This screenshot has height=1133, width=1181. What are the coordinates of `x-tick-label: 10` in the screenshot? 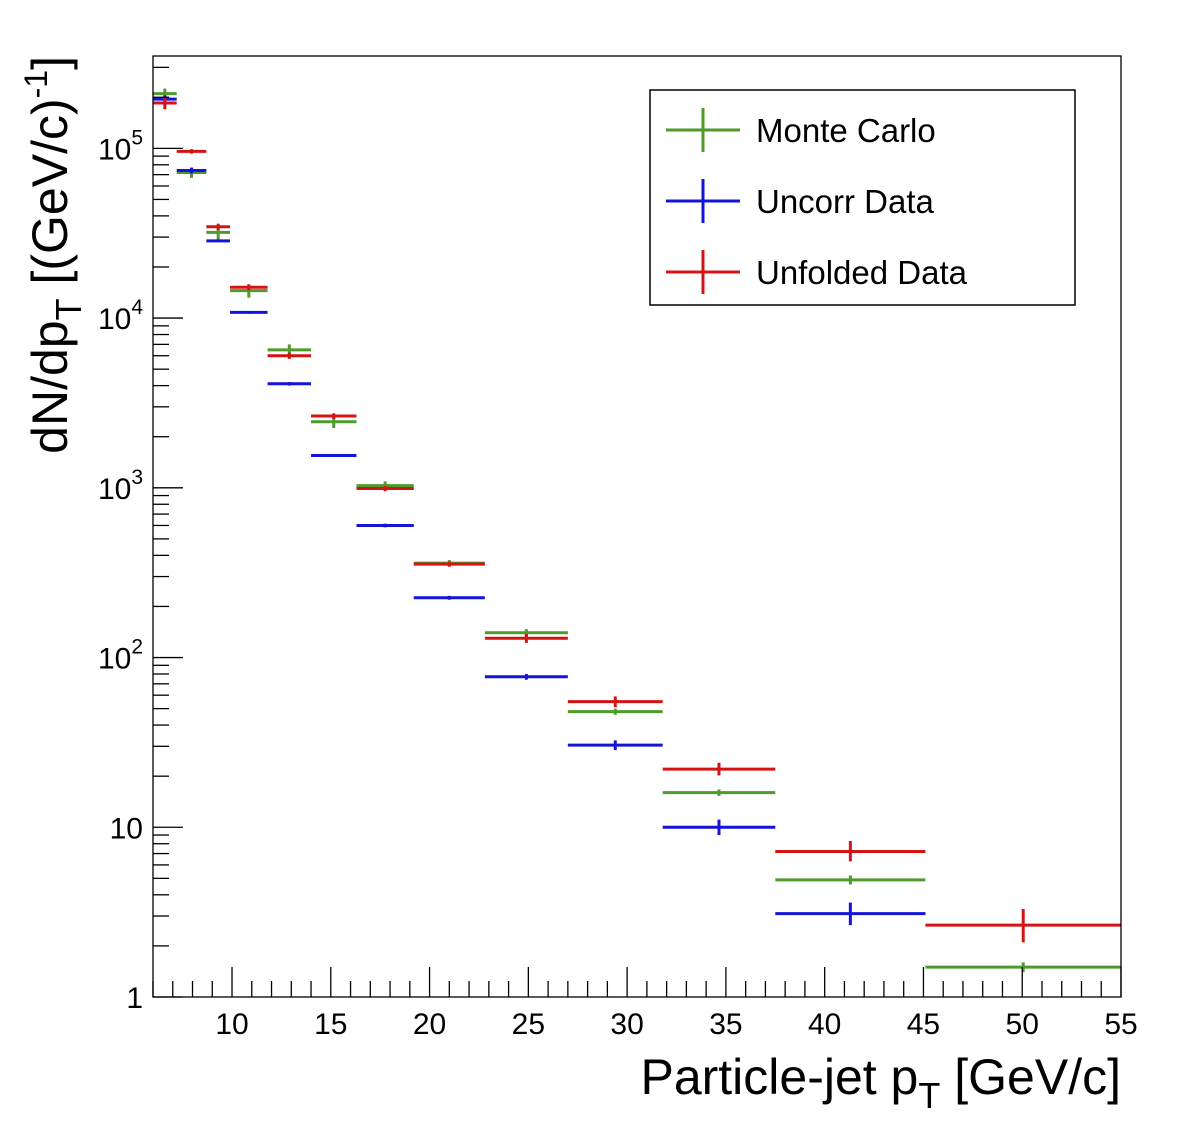 It's located at (231, 1024).